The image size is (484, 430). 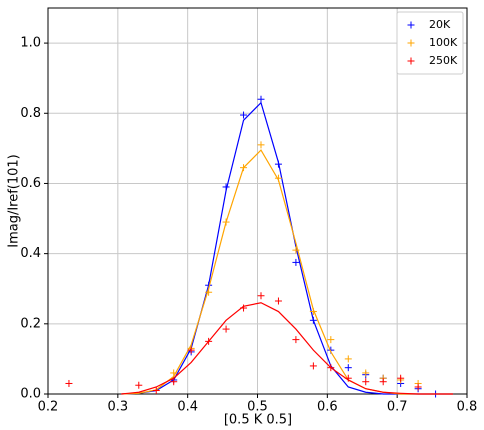 I want to click on y-tick-label: 0.0, so click(x=30, y=394).